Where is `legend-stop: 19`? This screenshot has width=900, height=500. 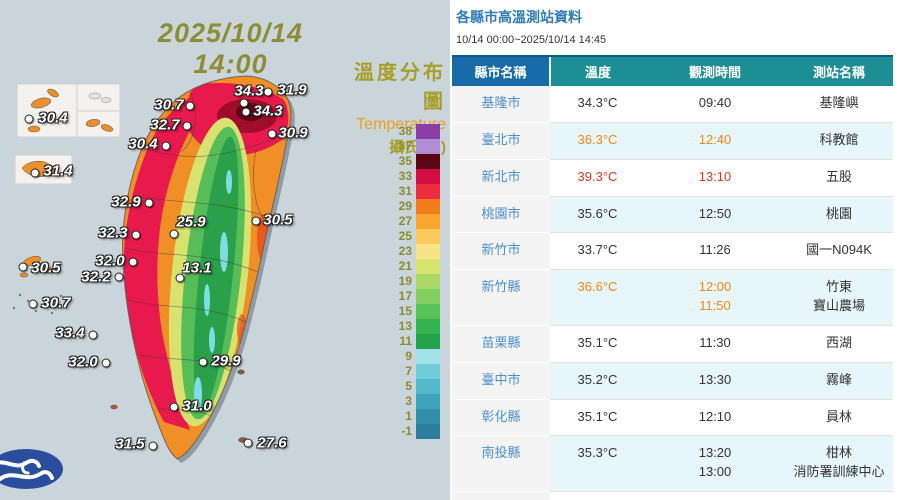
legend-stop: 19 is located at coordinates (415, 281).